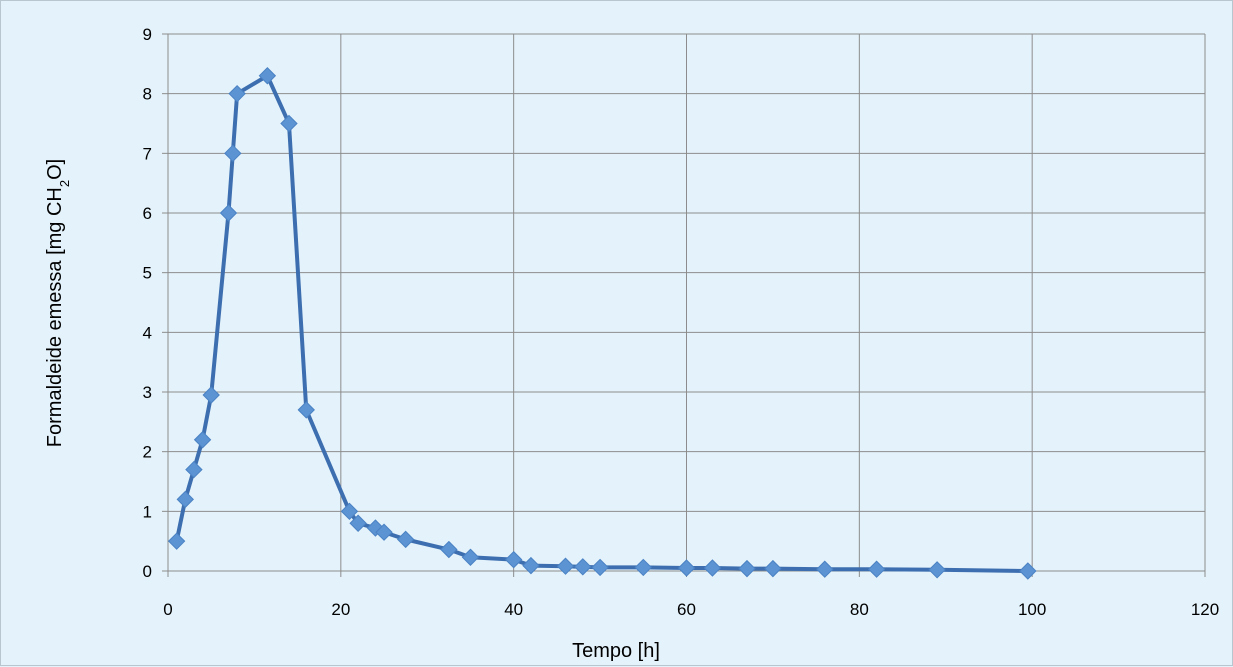 This screenshot has width=1233, height=667. What do you see at coordinates (1205, 609) in the screenshot?
I see `x-tick-label: 120` at bounding box center [1205, 609].